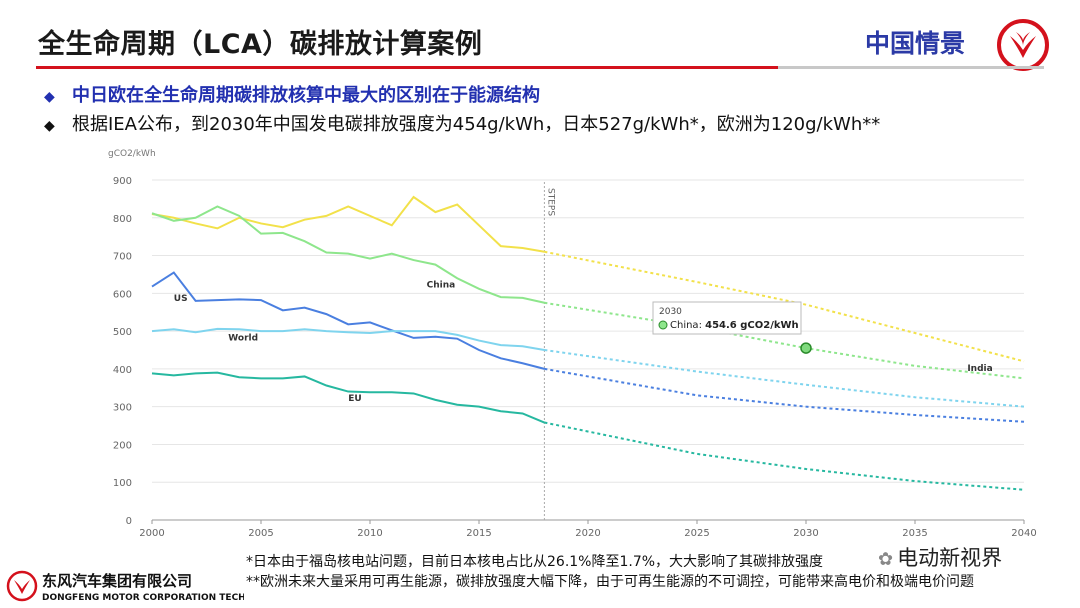 The height and width of the screenshot is (608, 1080). What do you see at coordinates (752, 325) in the screenshot?
I see `tooltip-value: 454.6 gCO2/kWh` at bounding box center [752, 325].